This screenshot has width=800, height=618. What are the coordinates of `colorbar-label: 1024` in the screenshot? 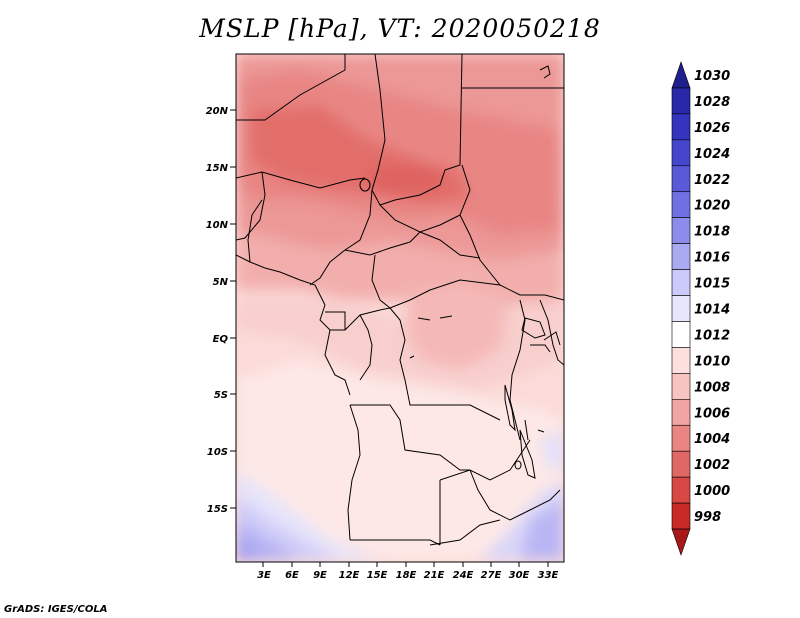 It's located at (712, 154).